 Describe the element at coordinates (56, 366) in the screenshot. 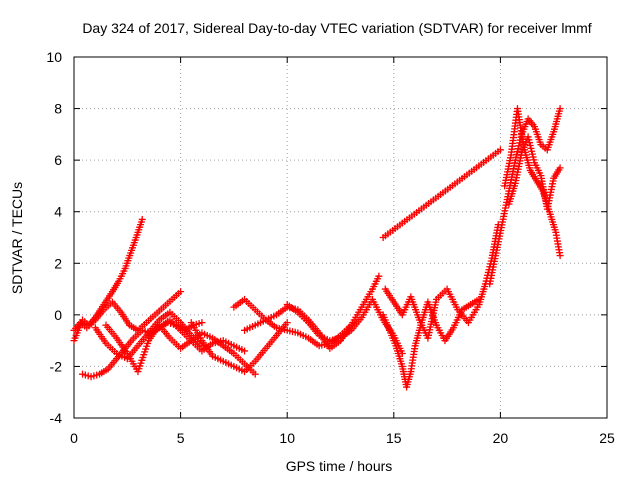

I see `y-tick-label: -2` at that location.